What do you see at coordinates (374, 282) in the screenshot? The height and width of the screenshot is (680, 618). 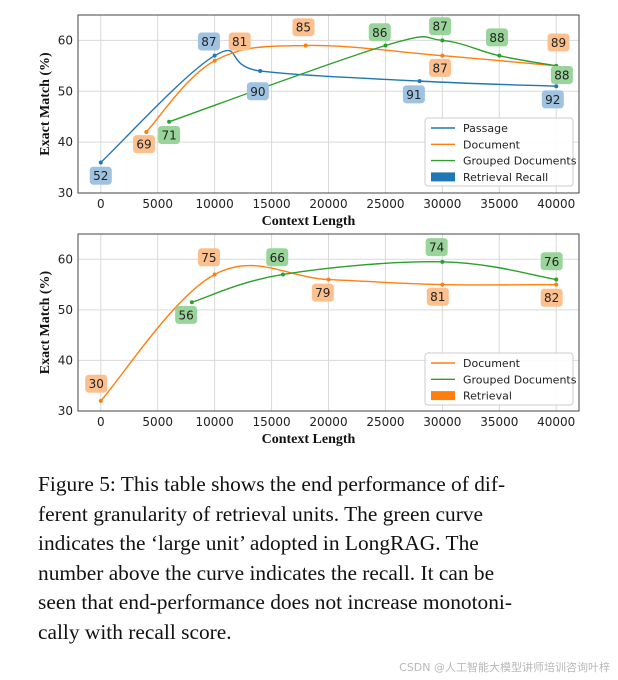 I see `series-line` at bounding box center [374, 282].